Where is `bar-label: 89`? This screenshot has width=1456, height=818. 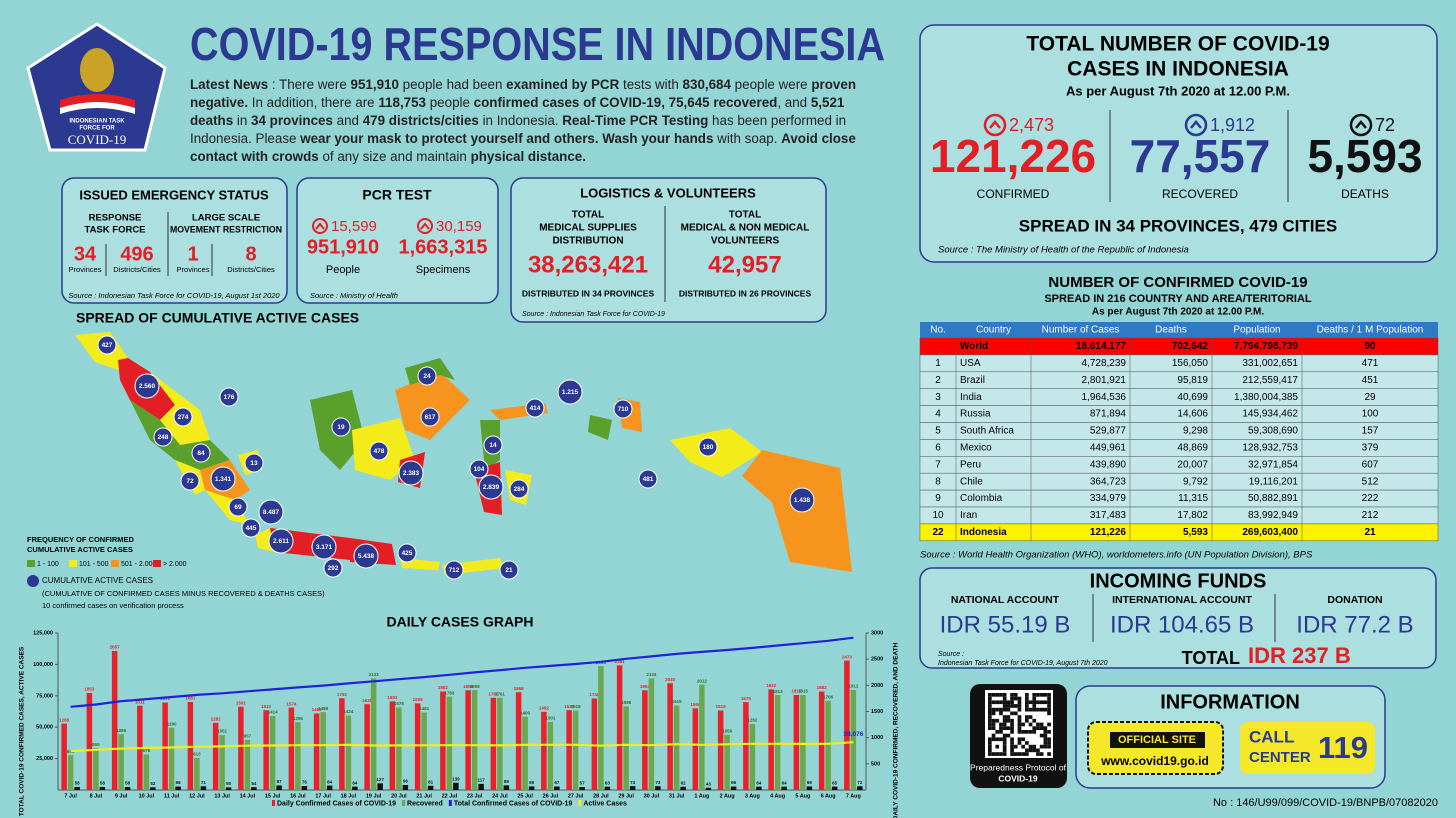 bar-label: 89 is located at coordinates (507, 781).